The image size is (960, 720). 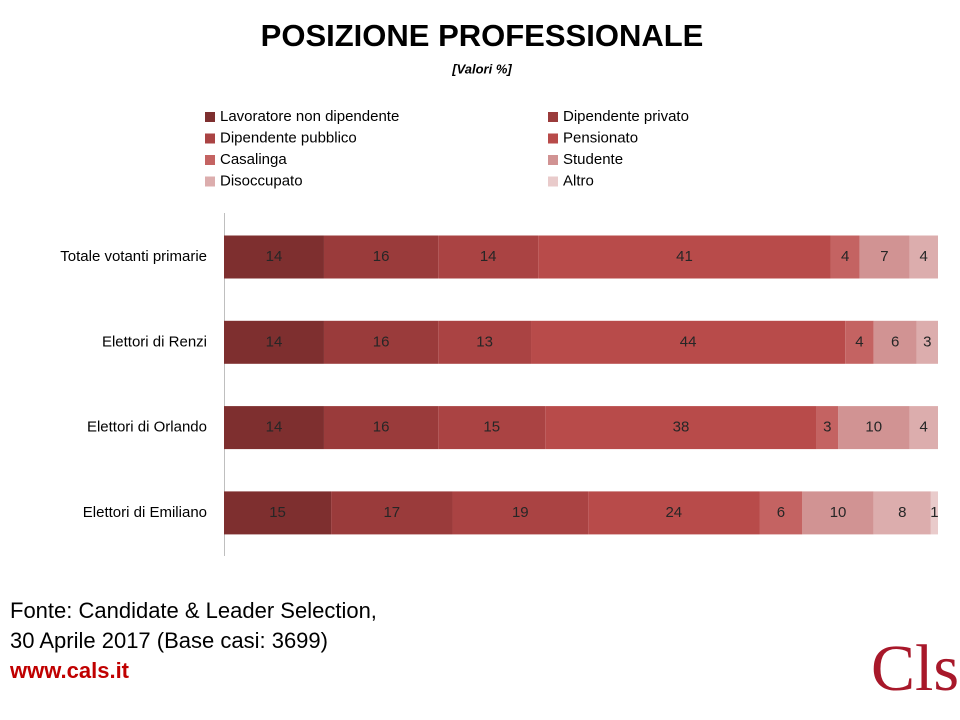 I want to click on data-label: 13, so click(x=484, y=341).